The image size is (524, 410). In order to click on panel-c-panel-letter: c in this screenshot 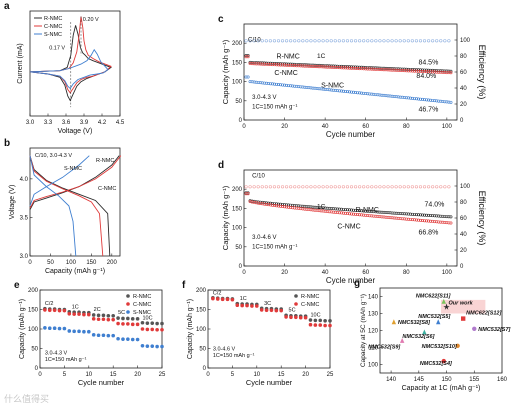, I will do `click(221, 19)`.